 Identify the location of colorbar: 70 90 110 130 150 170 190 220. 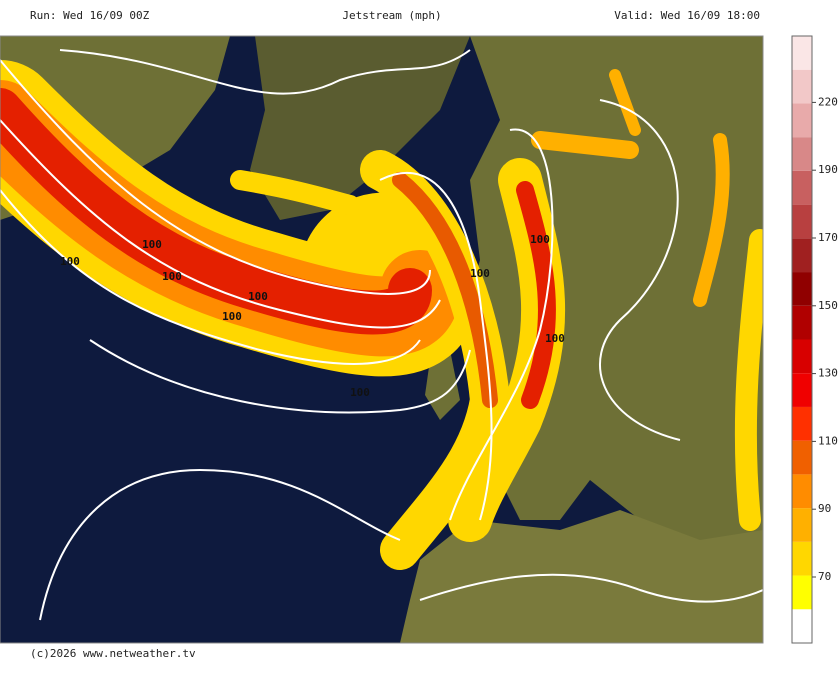
(814, 339).